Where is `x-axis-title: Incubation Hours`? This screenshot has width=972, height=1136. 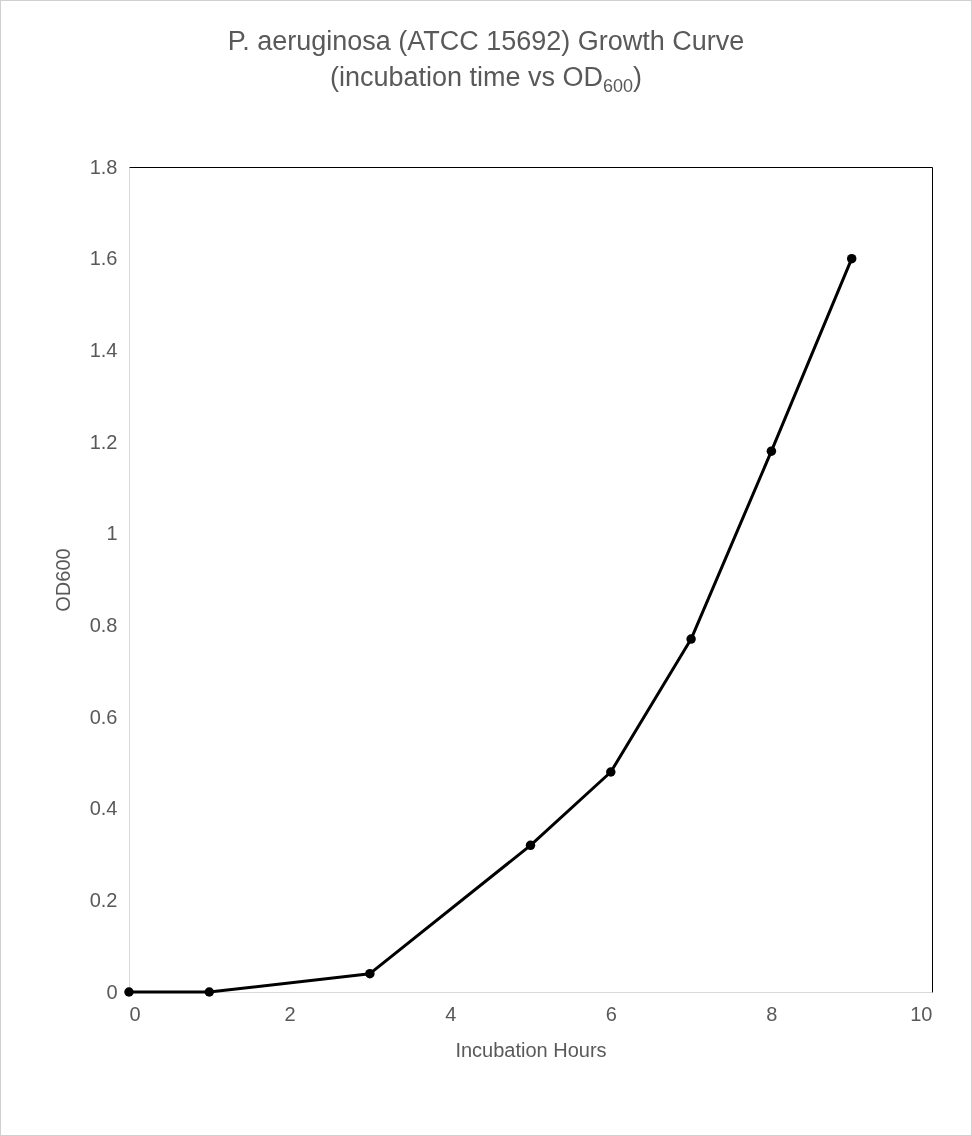
x-axis-title: Incubation Hours is located at coordinates (531, 1049).